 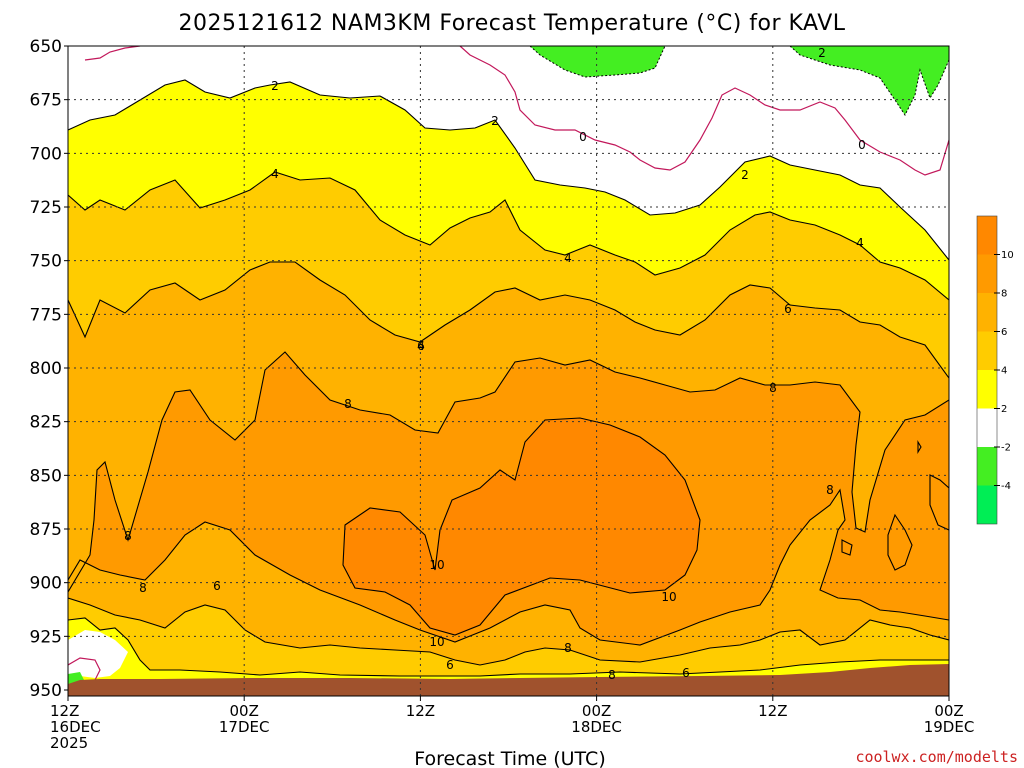 I want to click on y-tick-label: 850, so click(x=46, y=476).